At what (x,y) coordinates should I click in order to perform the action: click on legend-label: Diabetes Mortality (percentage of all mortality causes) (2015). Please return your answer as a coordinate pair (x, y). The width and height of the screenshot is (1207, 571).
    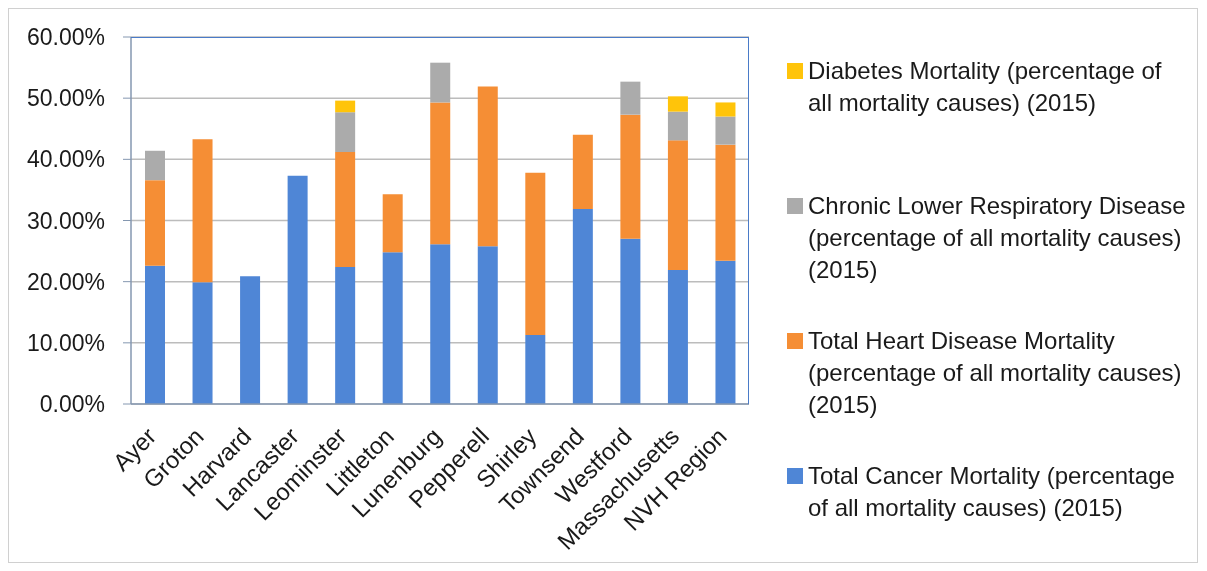
    Looking at the image, I should click on (985, 87).